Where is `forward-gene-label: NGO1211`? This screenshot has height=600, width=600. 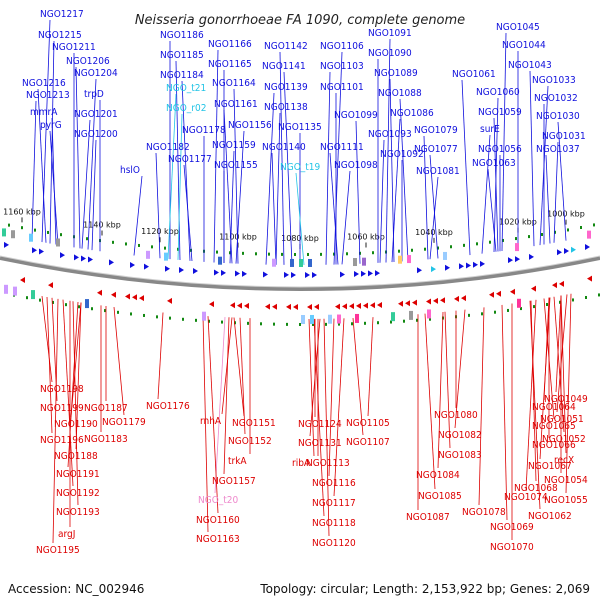 forward-gene-label: NGO1211 is located at coordinates (74, 47).